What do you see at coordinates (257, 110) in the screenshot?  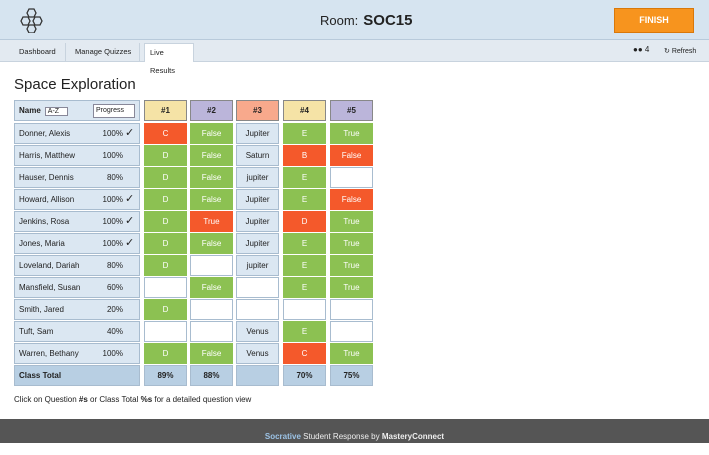 I see `question-header: #3` at bounding box center [257, 110].